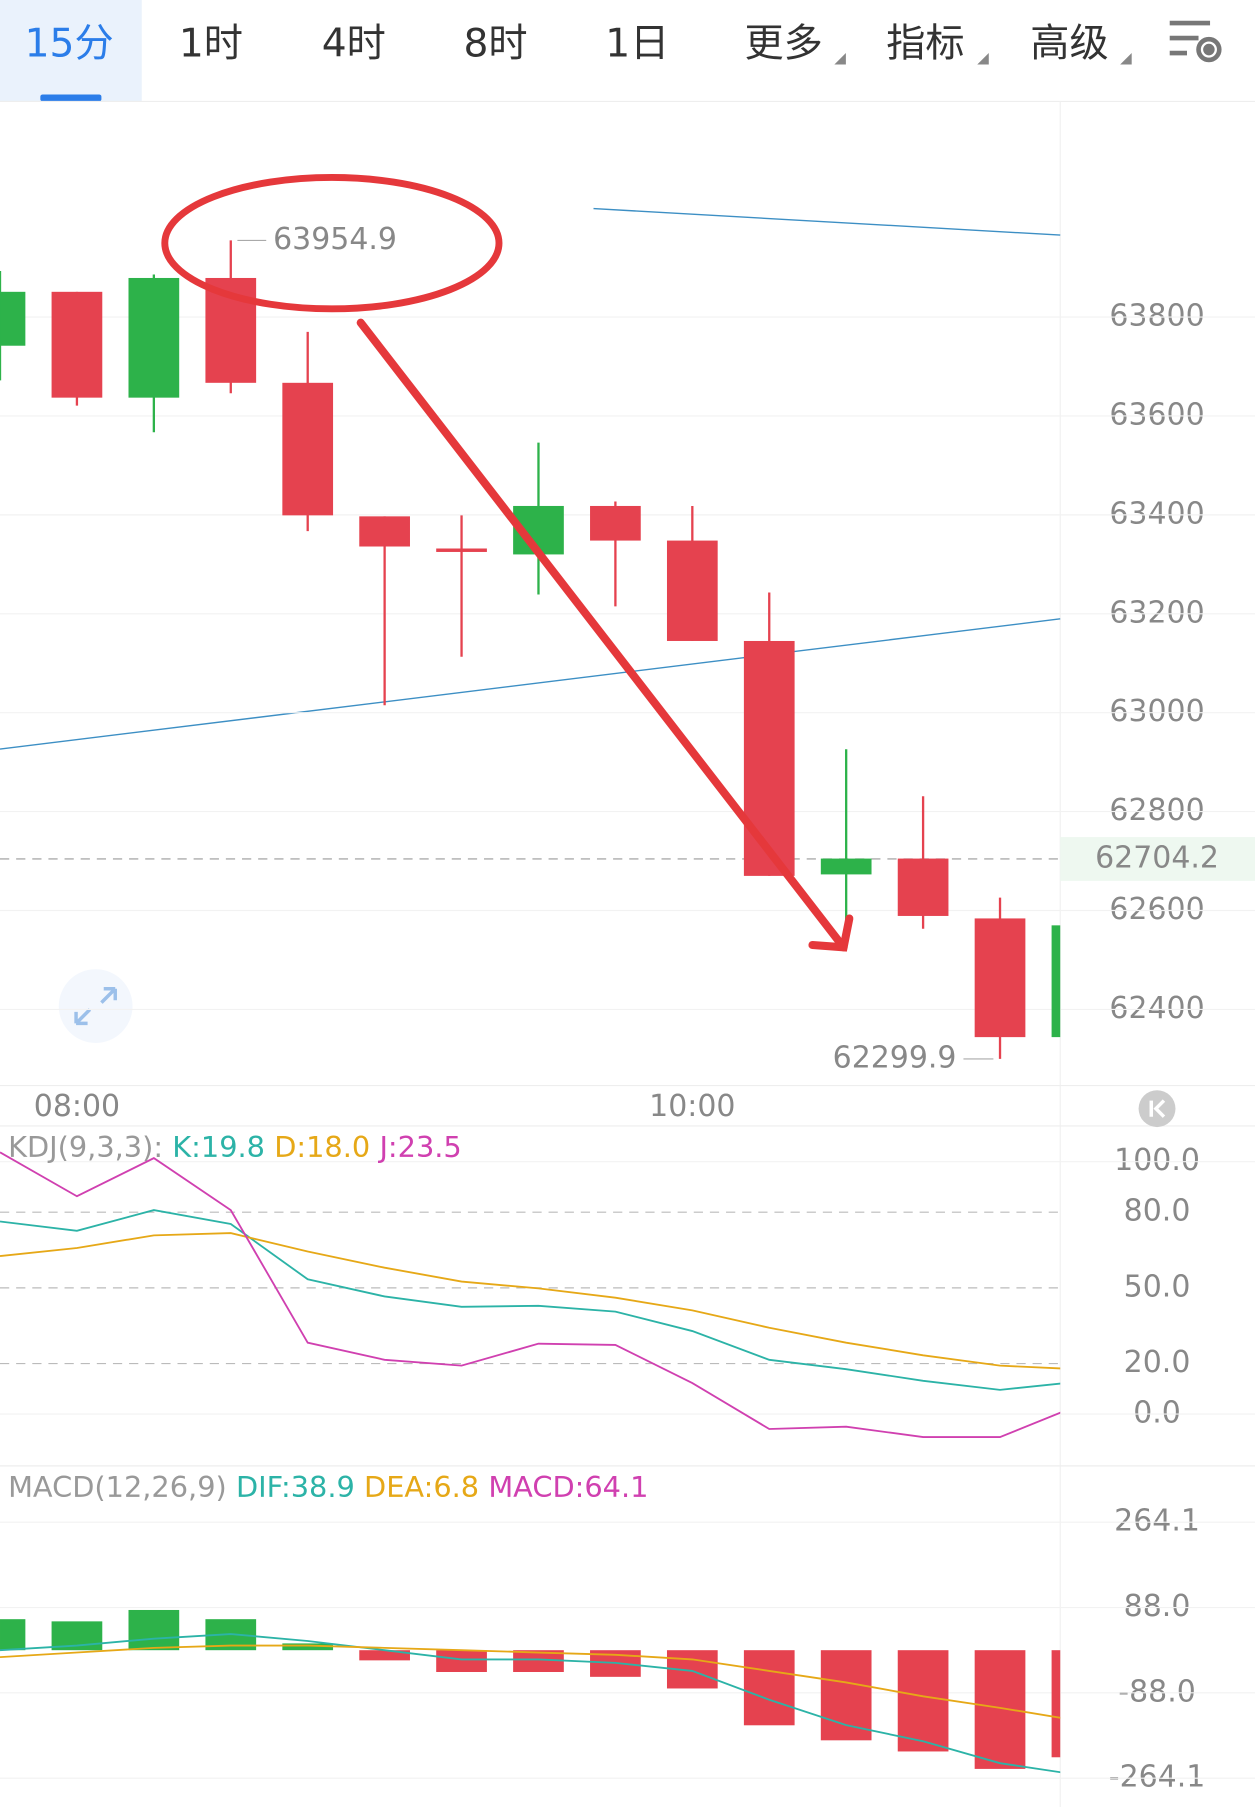 This screenshot has width=1255, height=1807. Describe the element at coordinates (1156, 810) in the screenshot. I see `y-tick-label: 62800` at that location.